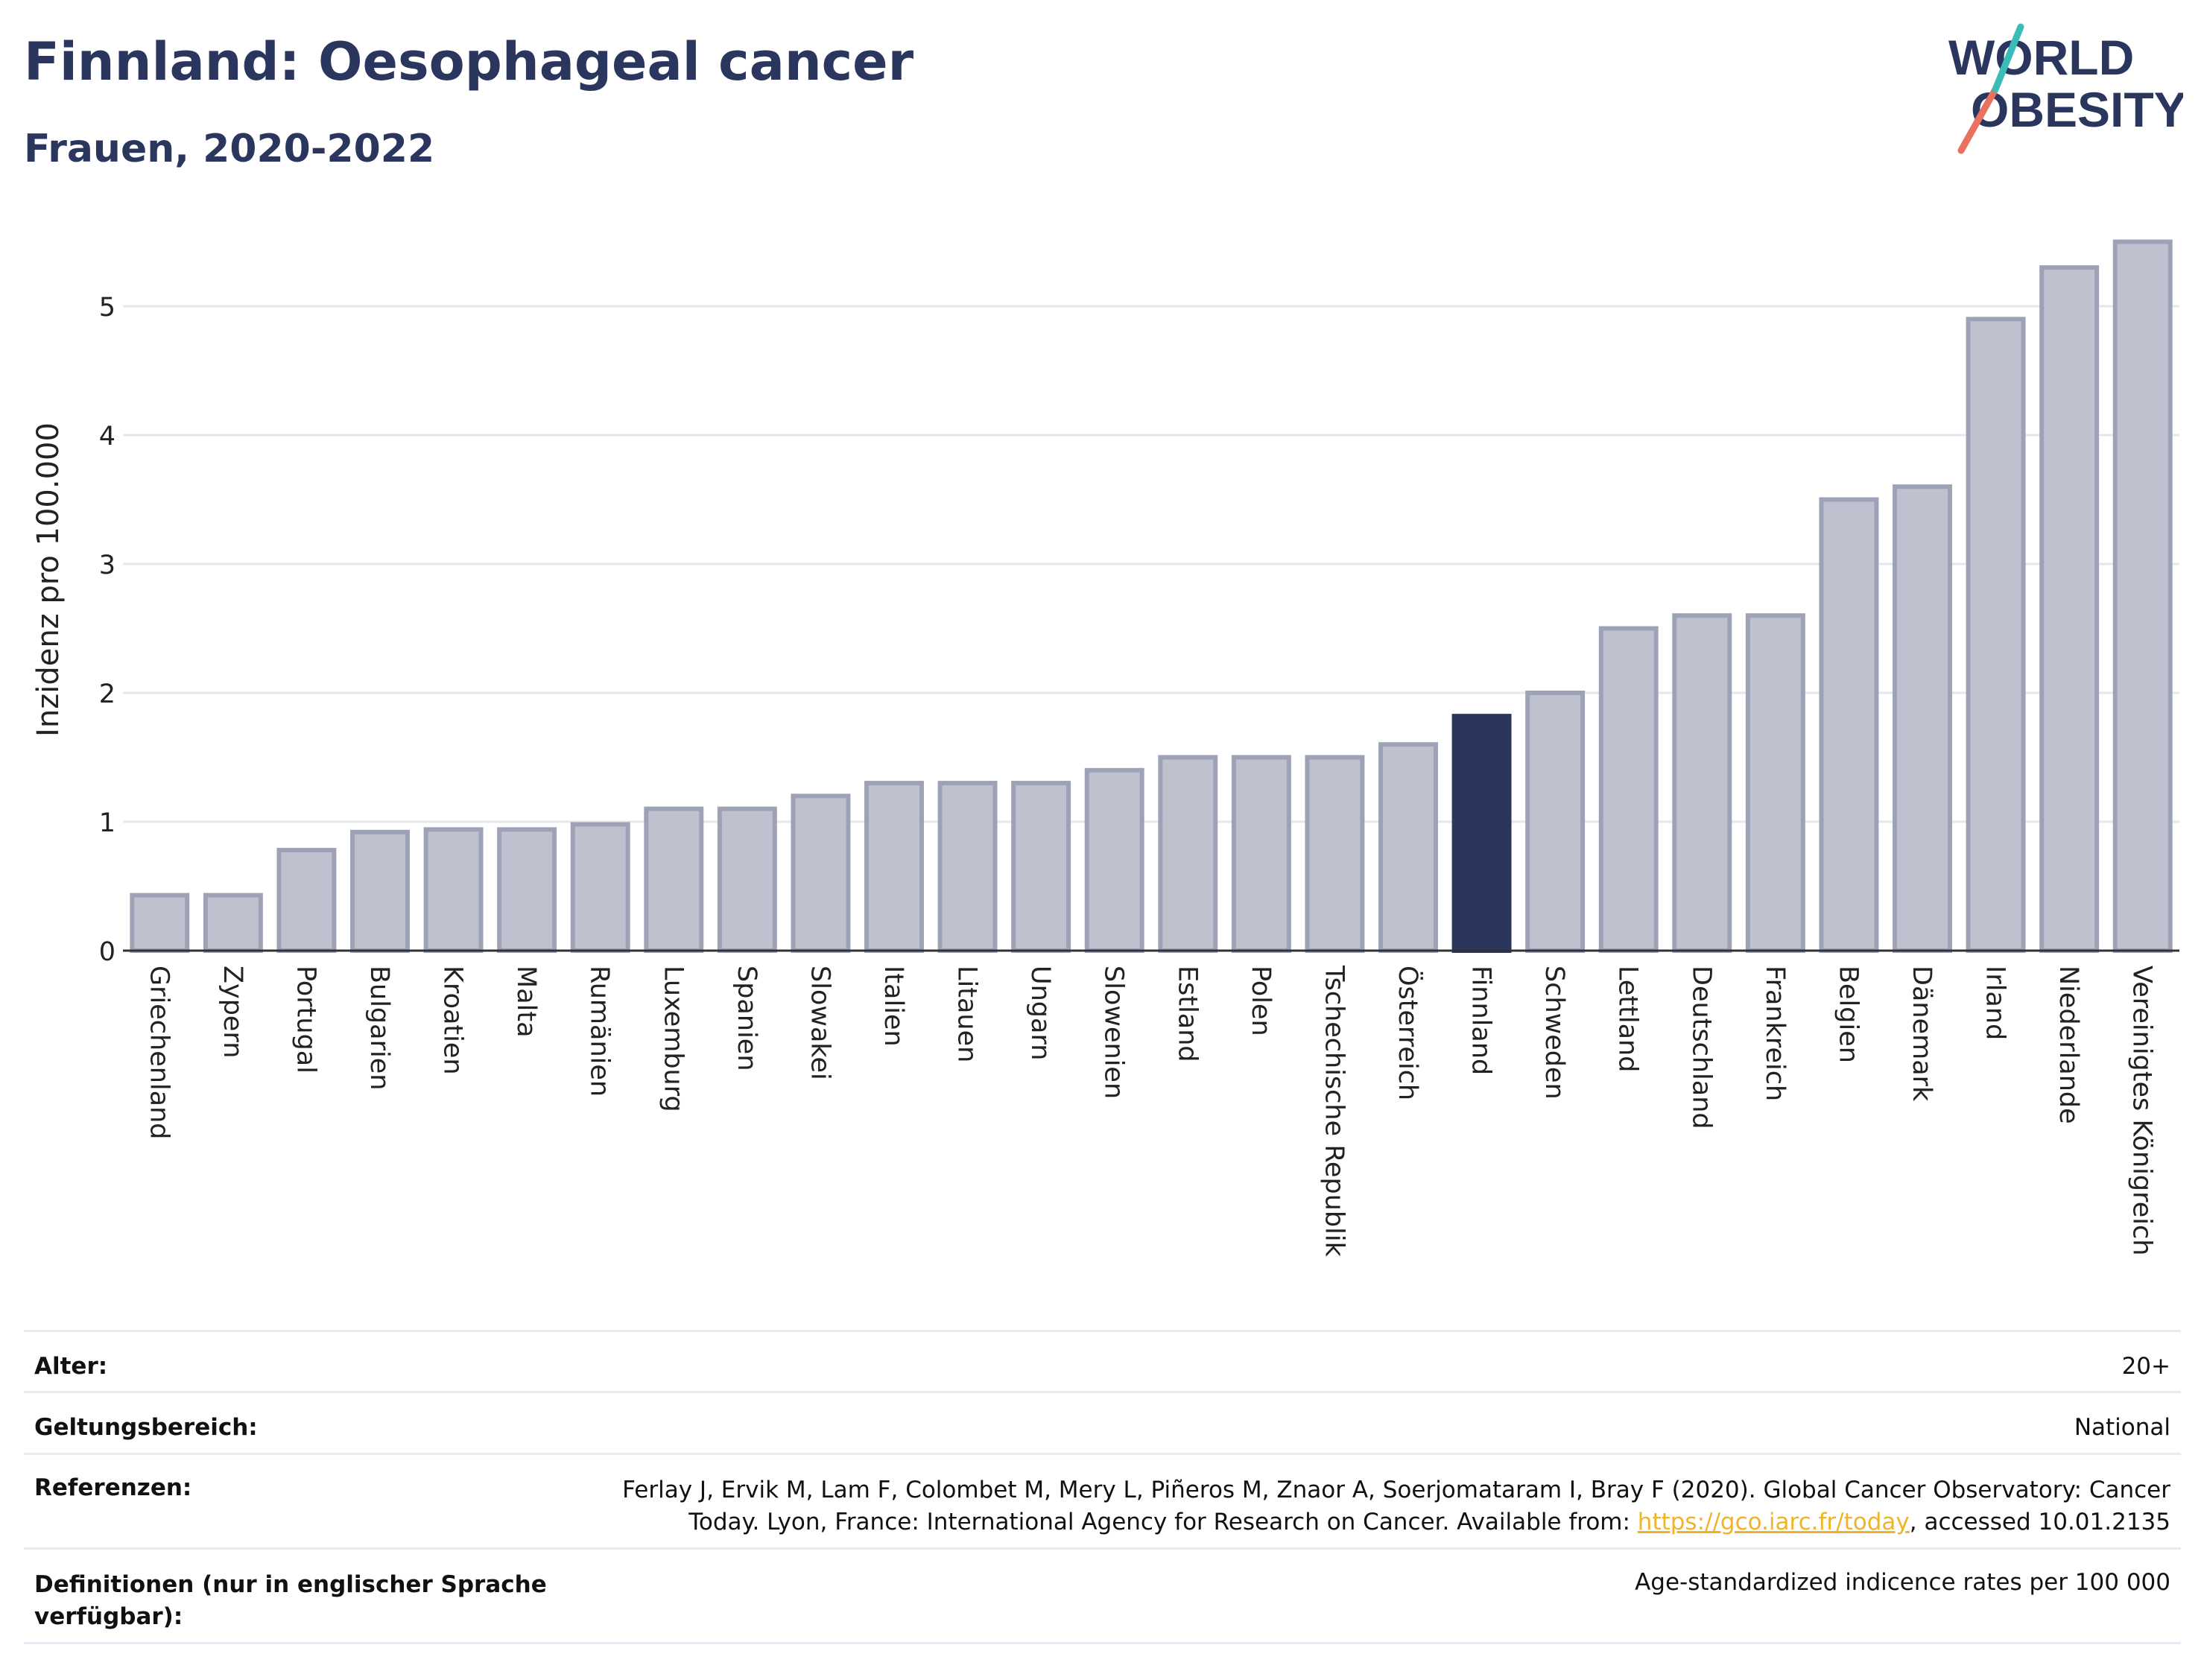  I want to click on info-row-age: Alter: 20+, so click(1102, 1361).